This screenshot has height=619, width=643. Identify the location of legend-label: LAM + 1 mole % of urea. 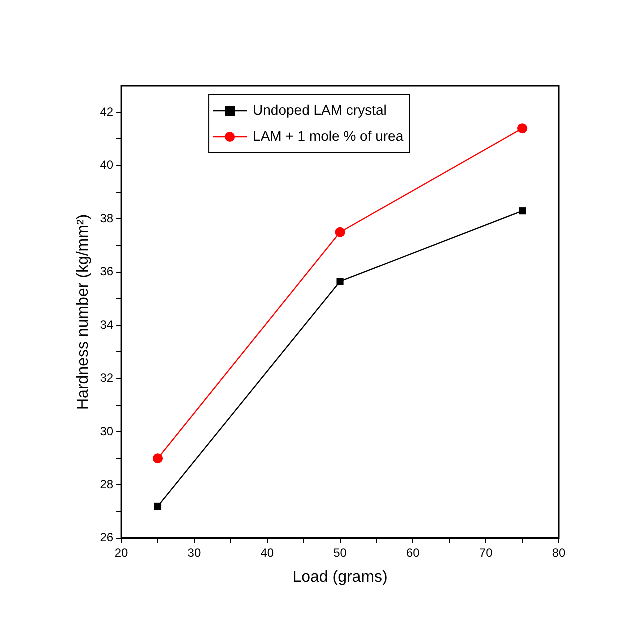
(328, 136).